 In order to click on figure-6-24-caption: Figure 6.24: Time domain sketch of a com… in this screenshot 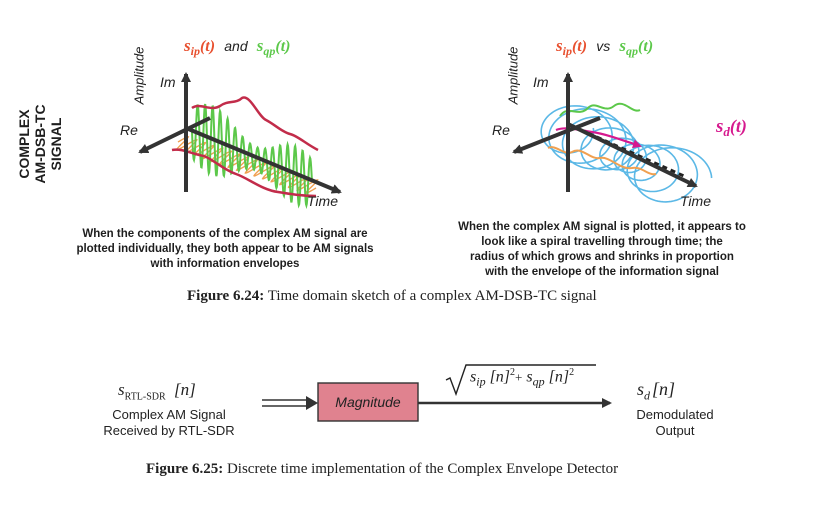, I will do `click(392, 296)`.